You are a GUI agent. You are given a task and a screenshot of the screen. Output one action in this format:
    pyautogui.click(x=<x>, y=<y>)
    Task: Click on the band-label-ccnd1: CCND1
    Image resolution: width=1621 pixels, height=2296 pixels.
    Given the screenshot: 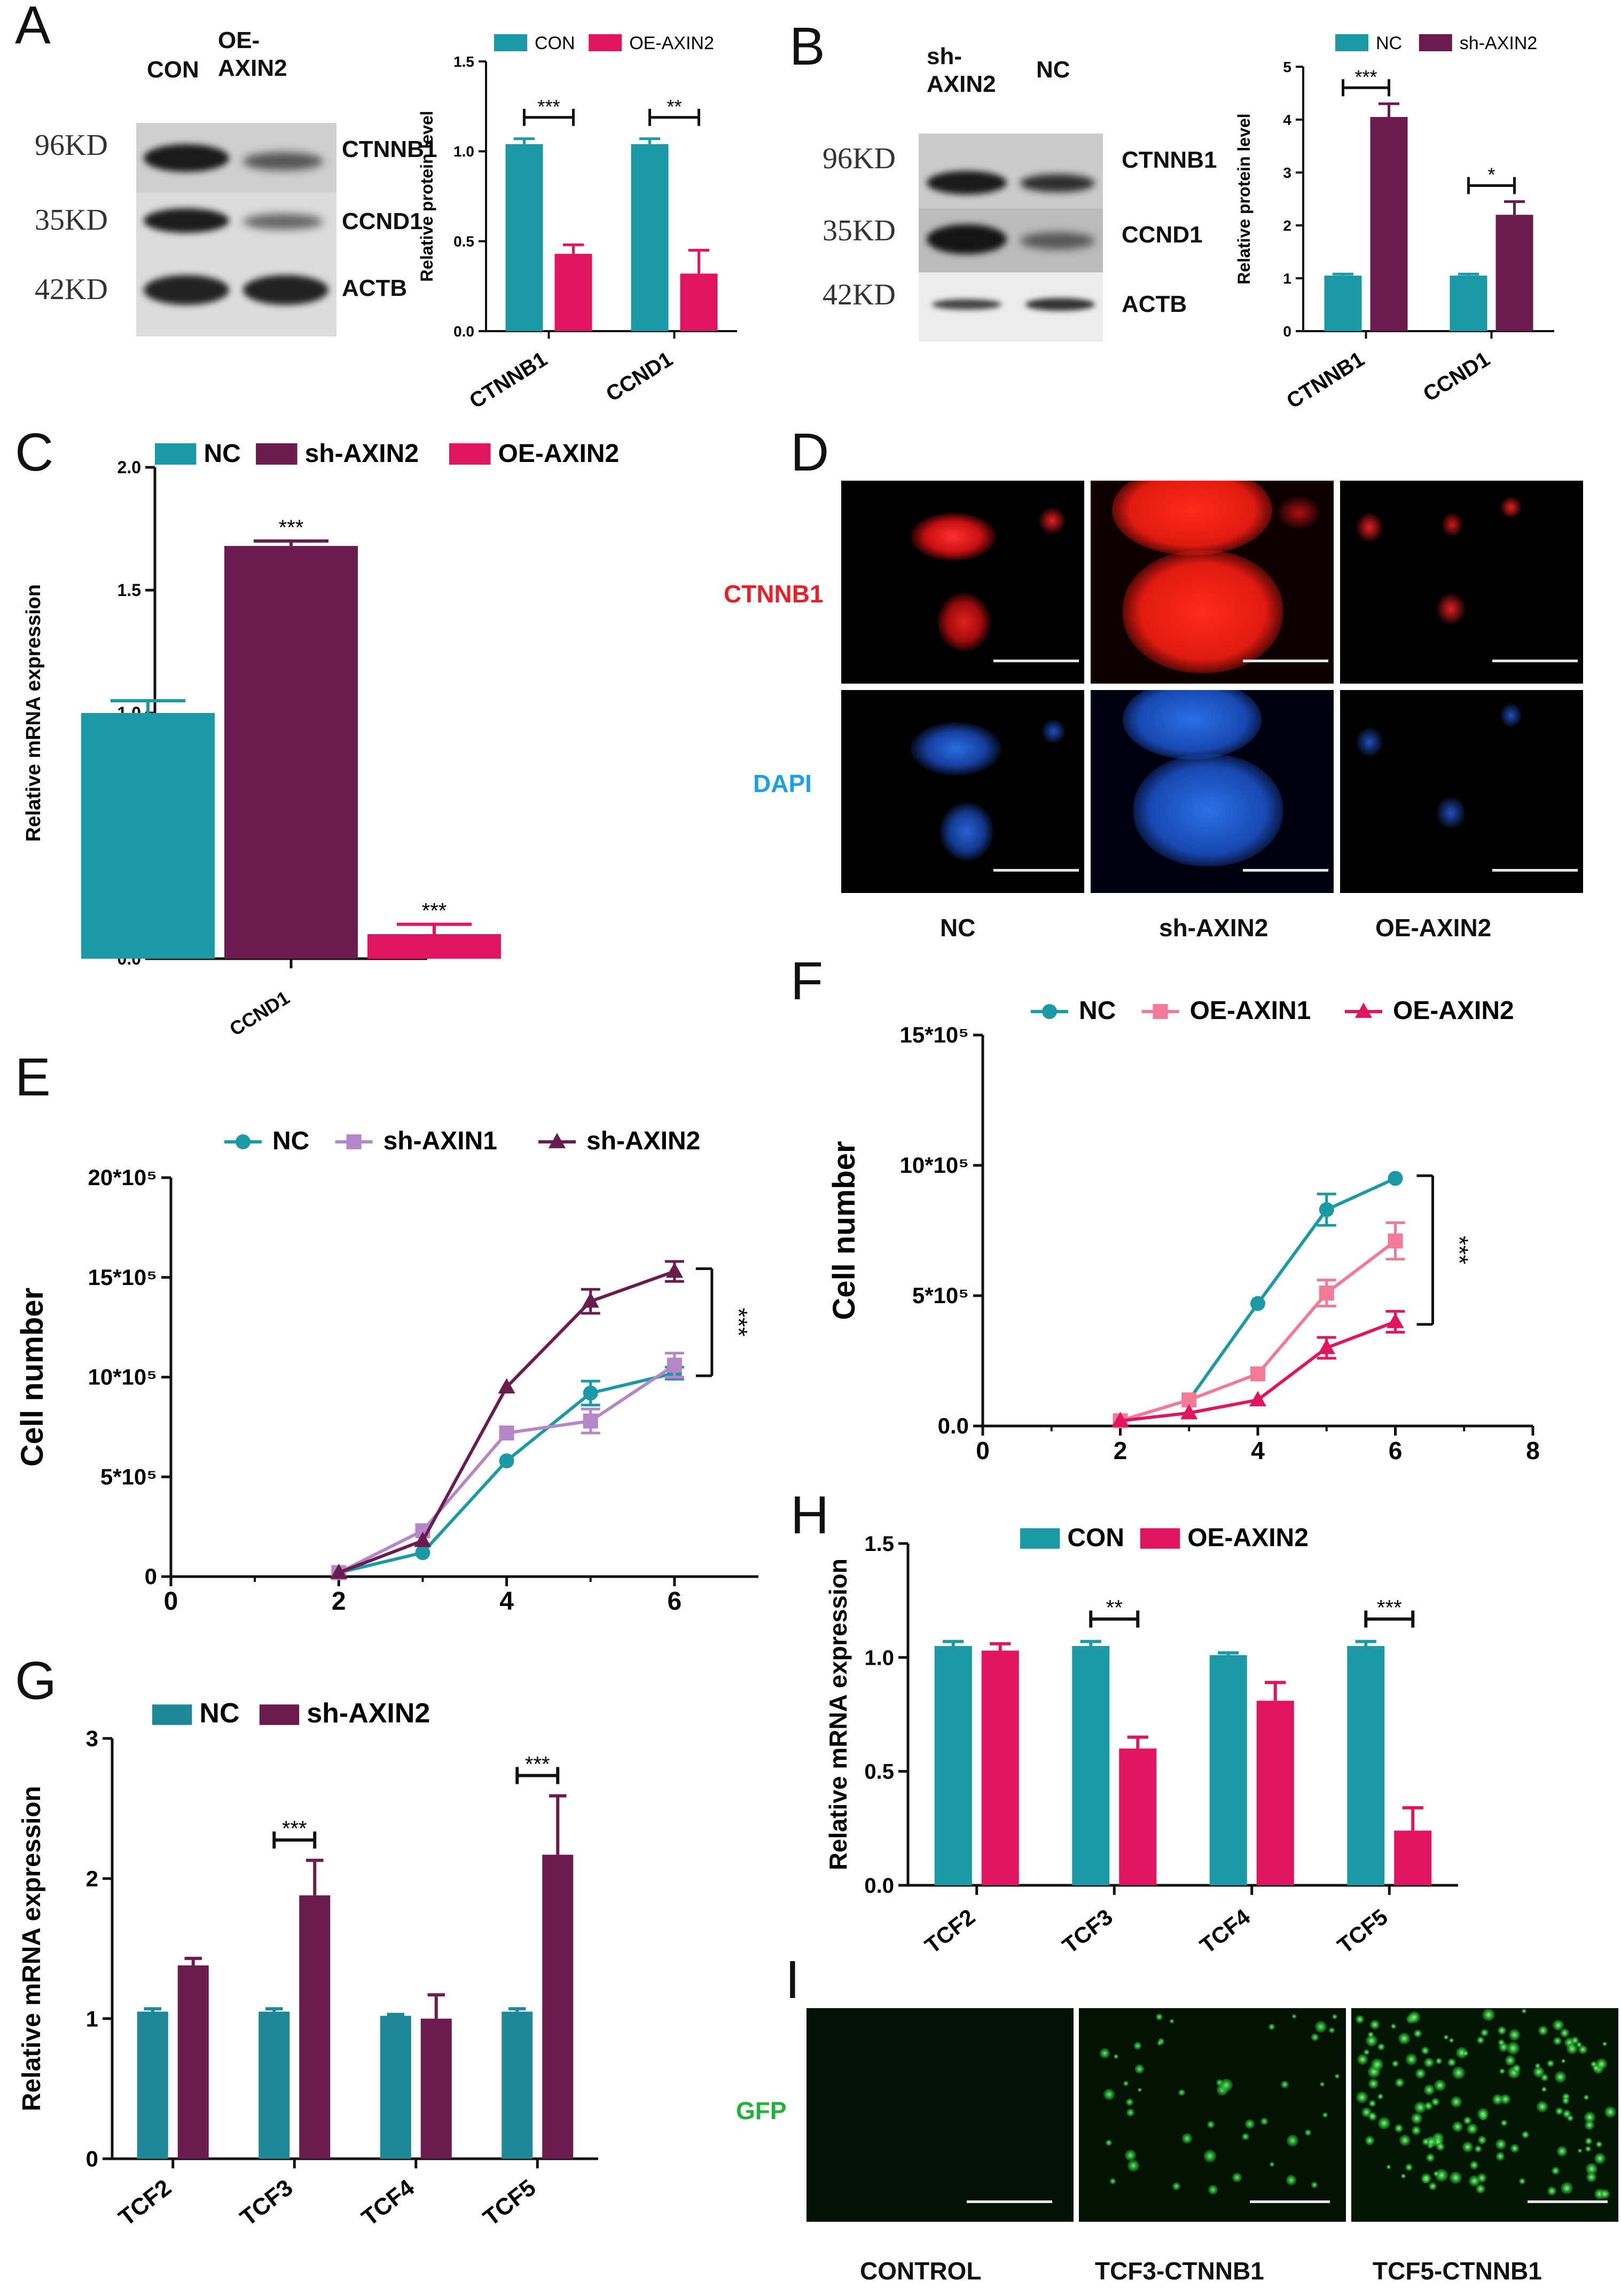 What is the action you would take?
    pyautogui.click(x=382, y=221)
    